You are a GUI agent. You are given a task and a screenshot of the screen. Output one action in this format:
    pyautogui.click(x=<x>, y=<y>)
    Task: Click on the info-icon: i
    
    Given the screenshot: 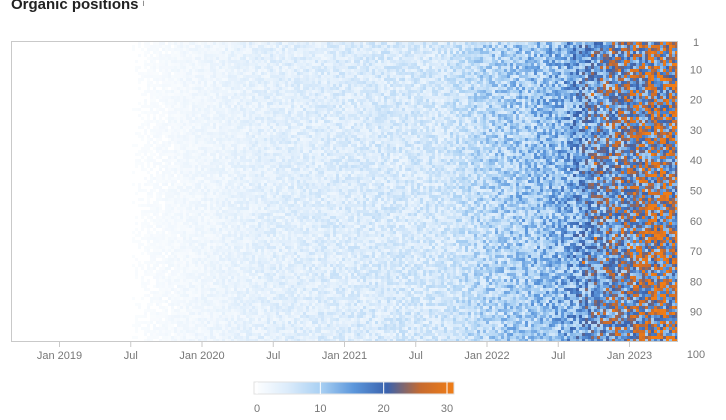 What is the action you would take?
    pyautogui.click(x=143, y=4)
    